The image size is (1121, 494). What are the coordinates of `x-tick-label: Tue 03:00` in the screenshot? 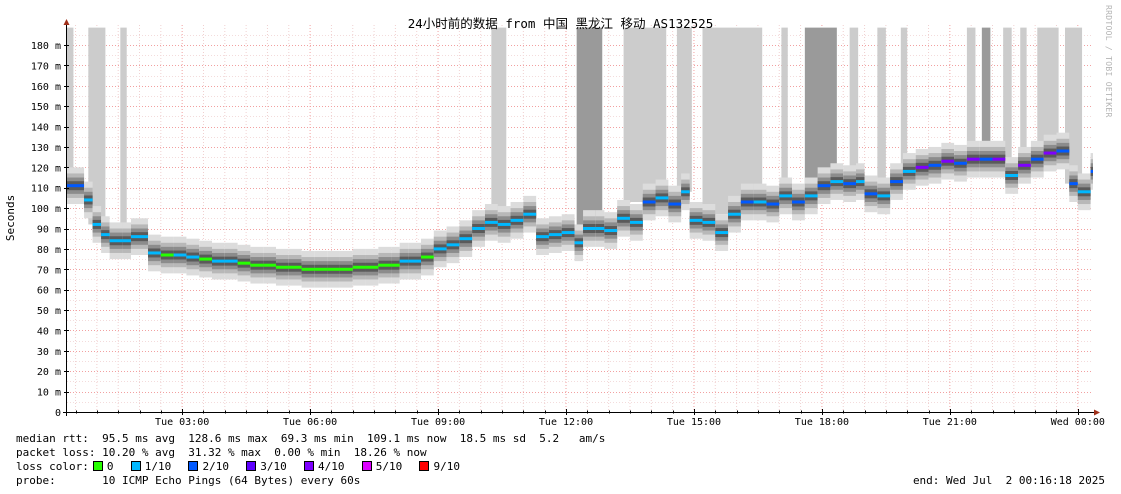 It's located at (182, 422).